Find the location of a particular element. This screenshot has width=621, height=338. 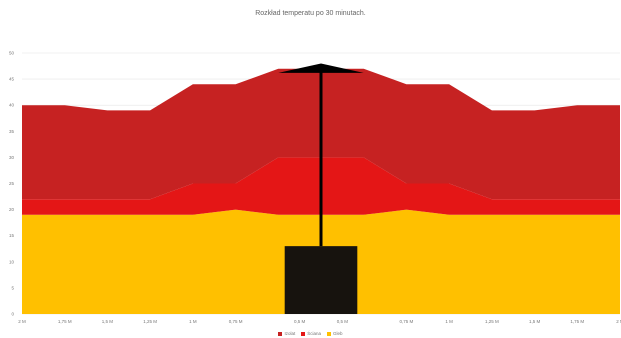

legend-item: Ściana is located at coordinates (311, 333).